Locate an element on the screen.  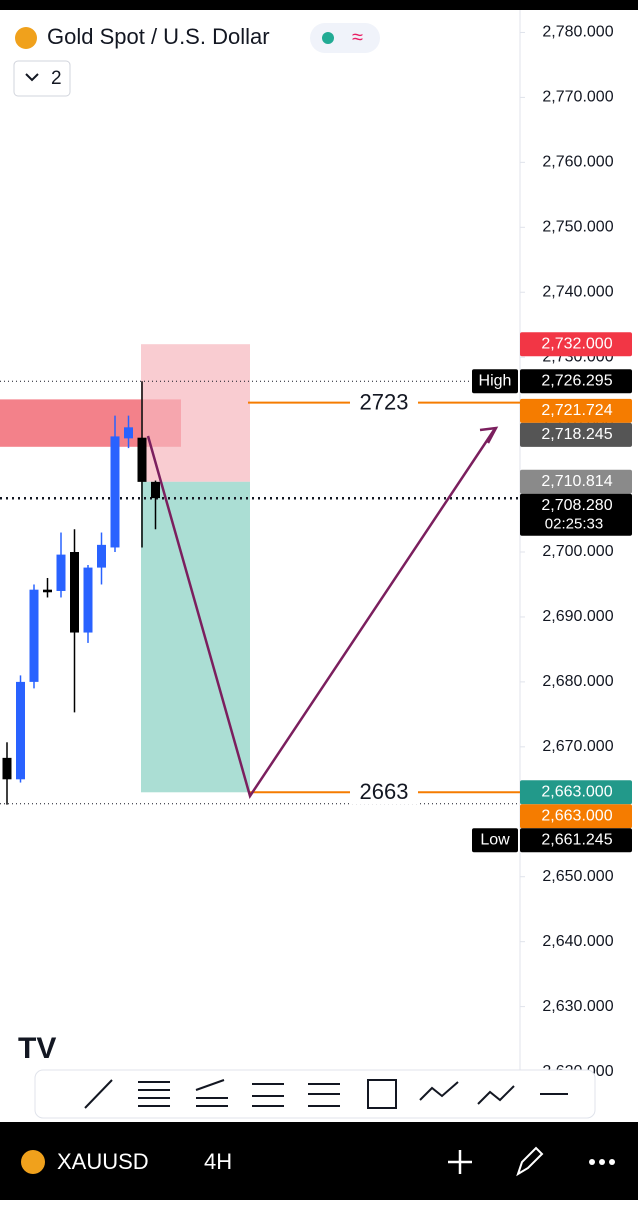
draw-button is located at coordinates (530, 1161).